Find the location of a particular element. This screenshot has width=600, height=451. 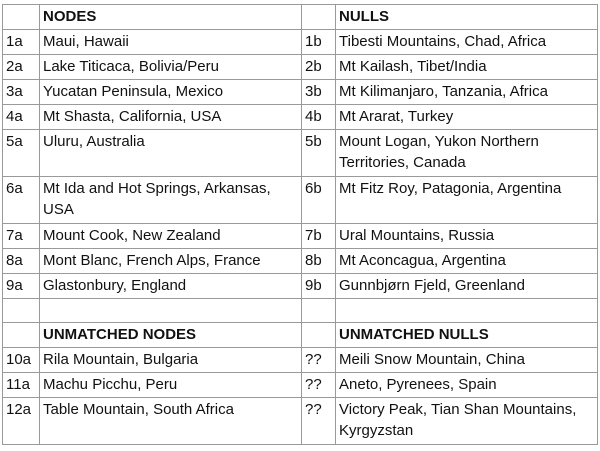

node-id: 6a is located at coordinates (21, 200).